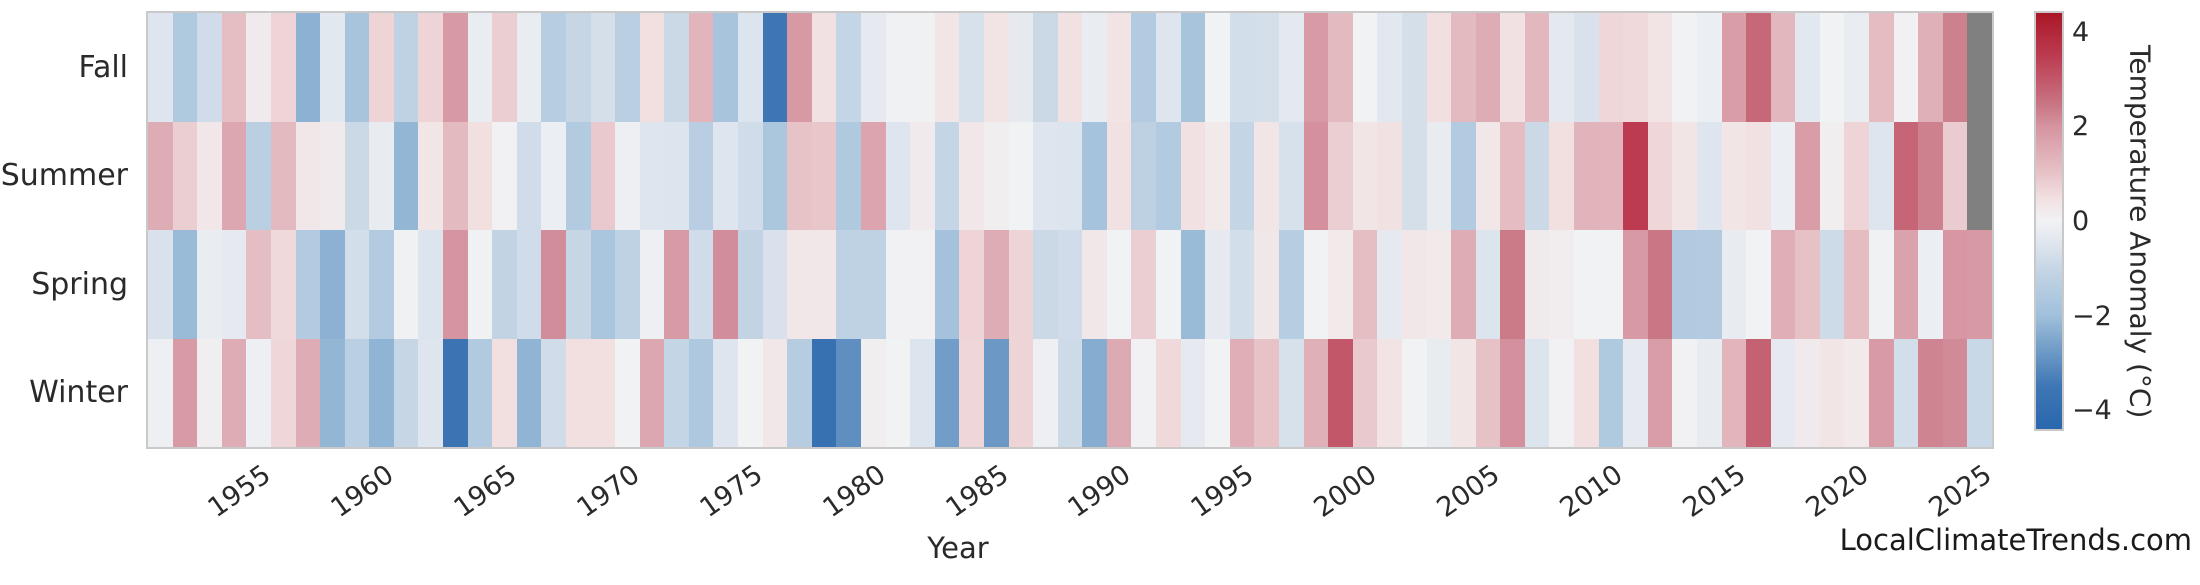 The height and width of the screenshot is (585, 2200). I want to click on x-tick-label-2010: 2010, so click(1591, 491).